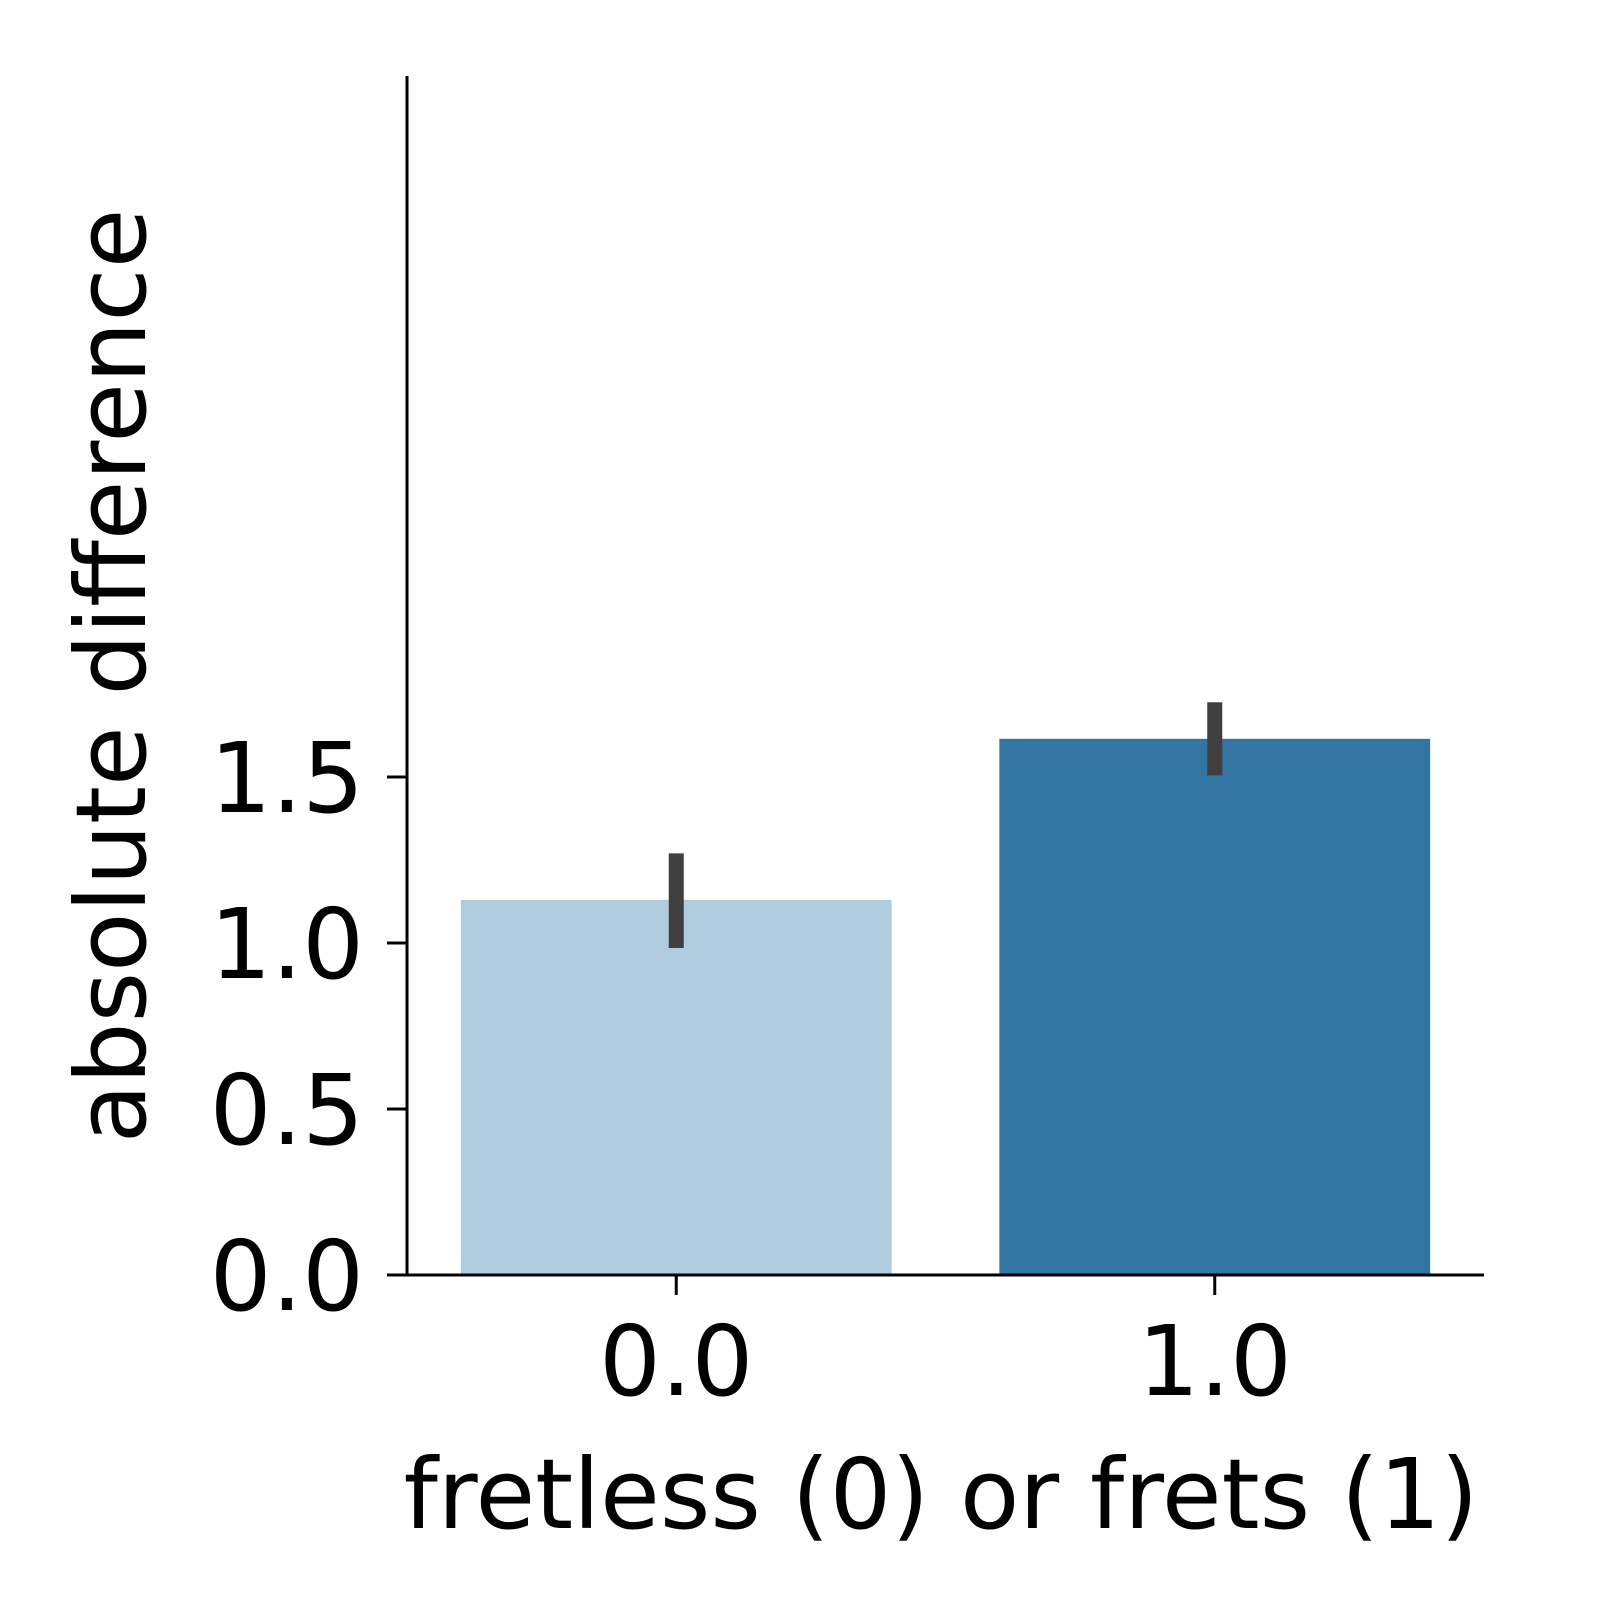 The image size is (1600, 1600). Describe the element at coordinates (287, 1276) in the screenshot. I see `y-tick-label: 0.0` at that location.